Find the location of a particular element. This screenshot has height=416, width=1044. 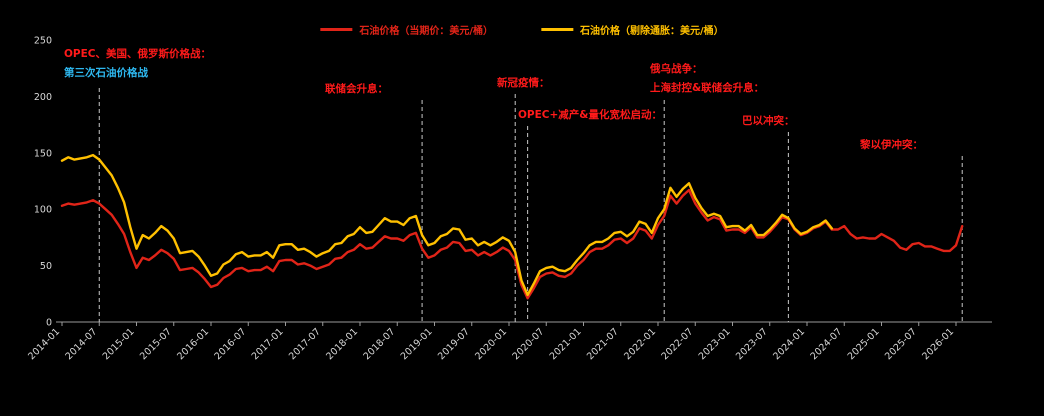

chart-legend: 石油价格（当期价：美元/桶） 石油价格（剔除通胀：美元/桶） is located at coordinates (522, 29).